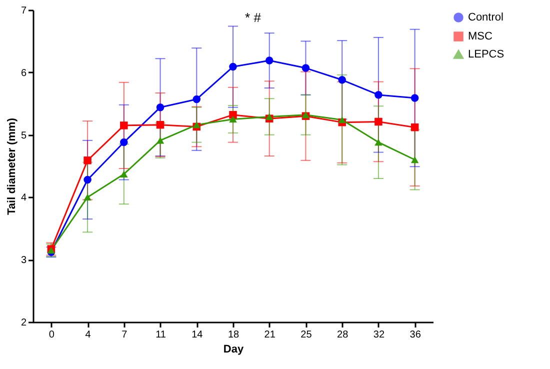  I want to click on x-tick-label: 11, so click(161, 335).